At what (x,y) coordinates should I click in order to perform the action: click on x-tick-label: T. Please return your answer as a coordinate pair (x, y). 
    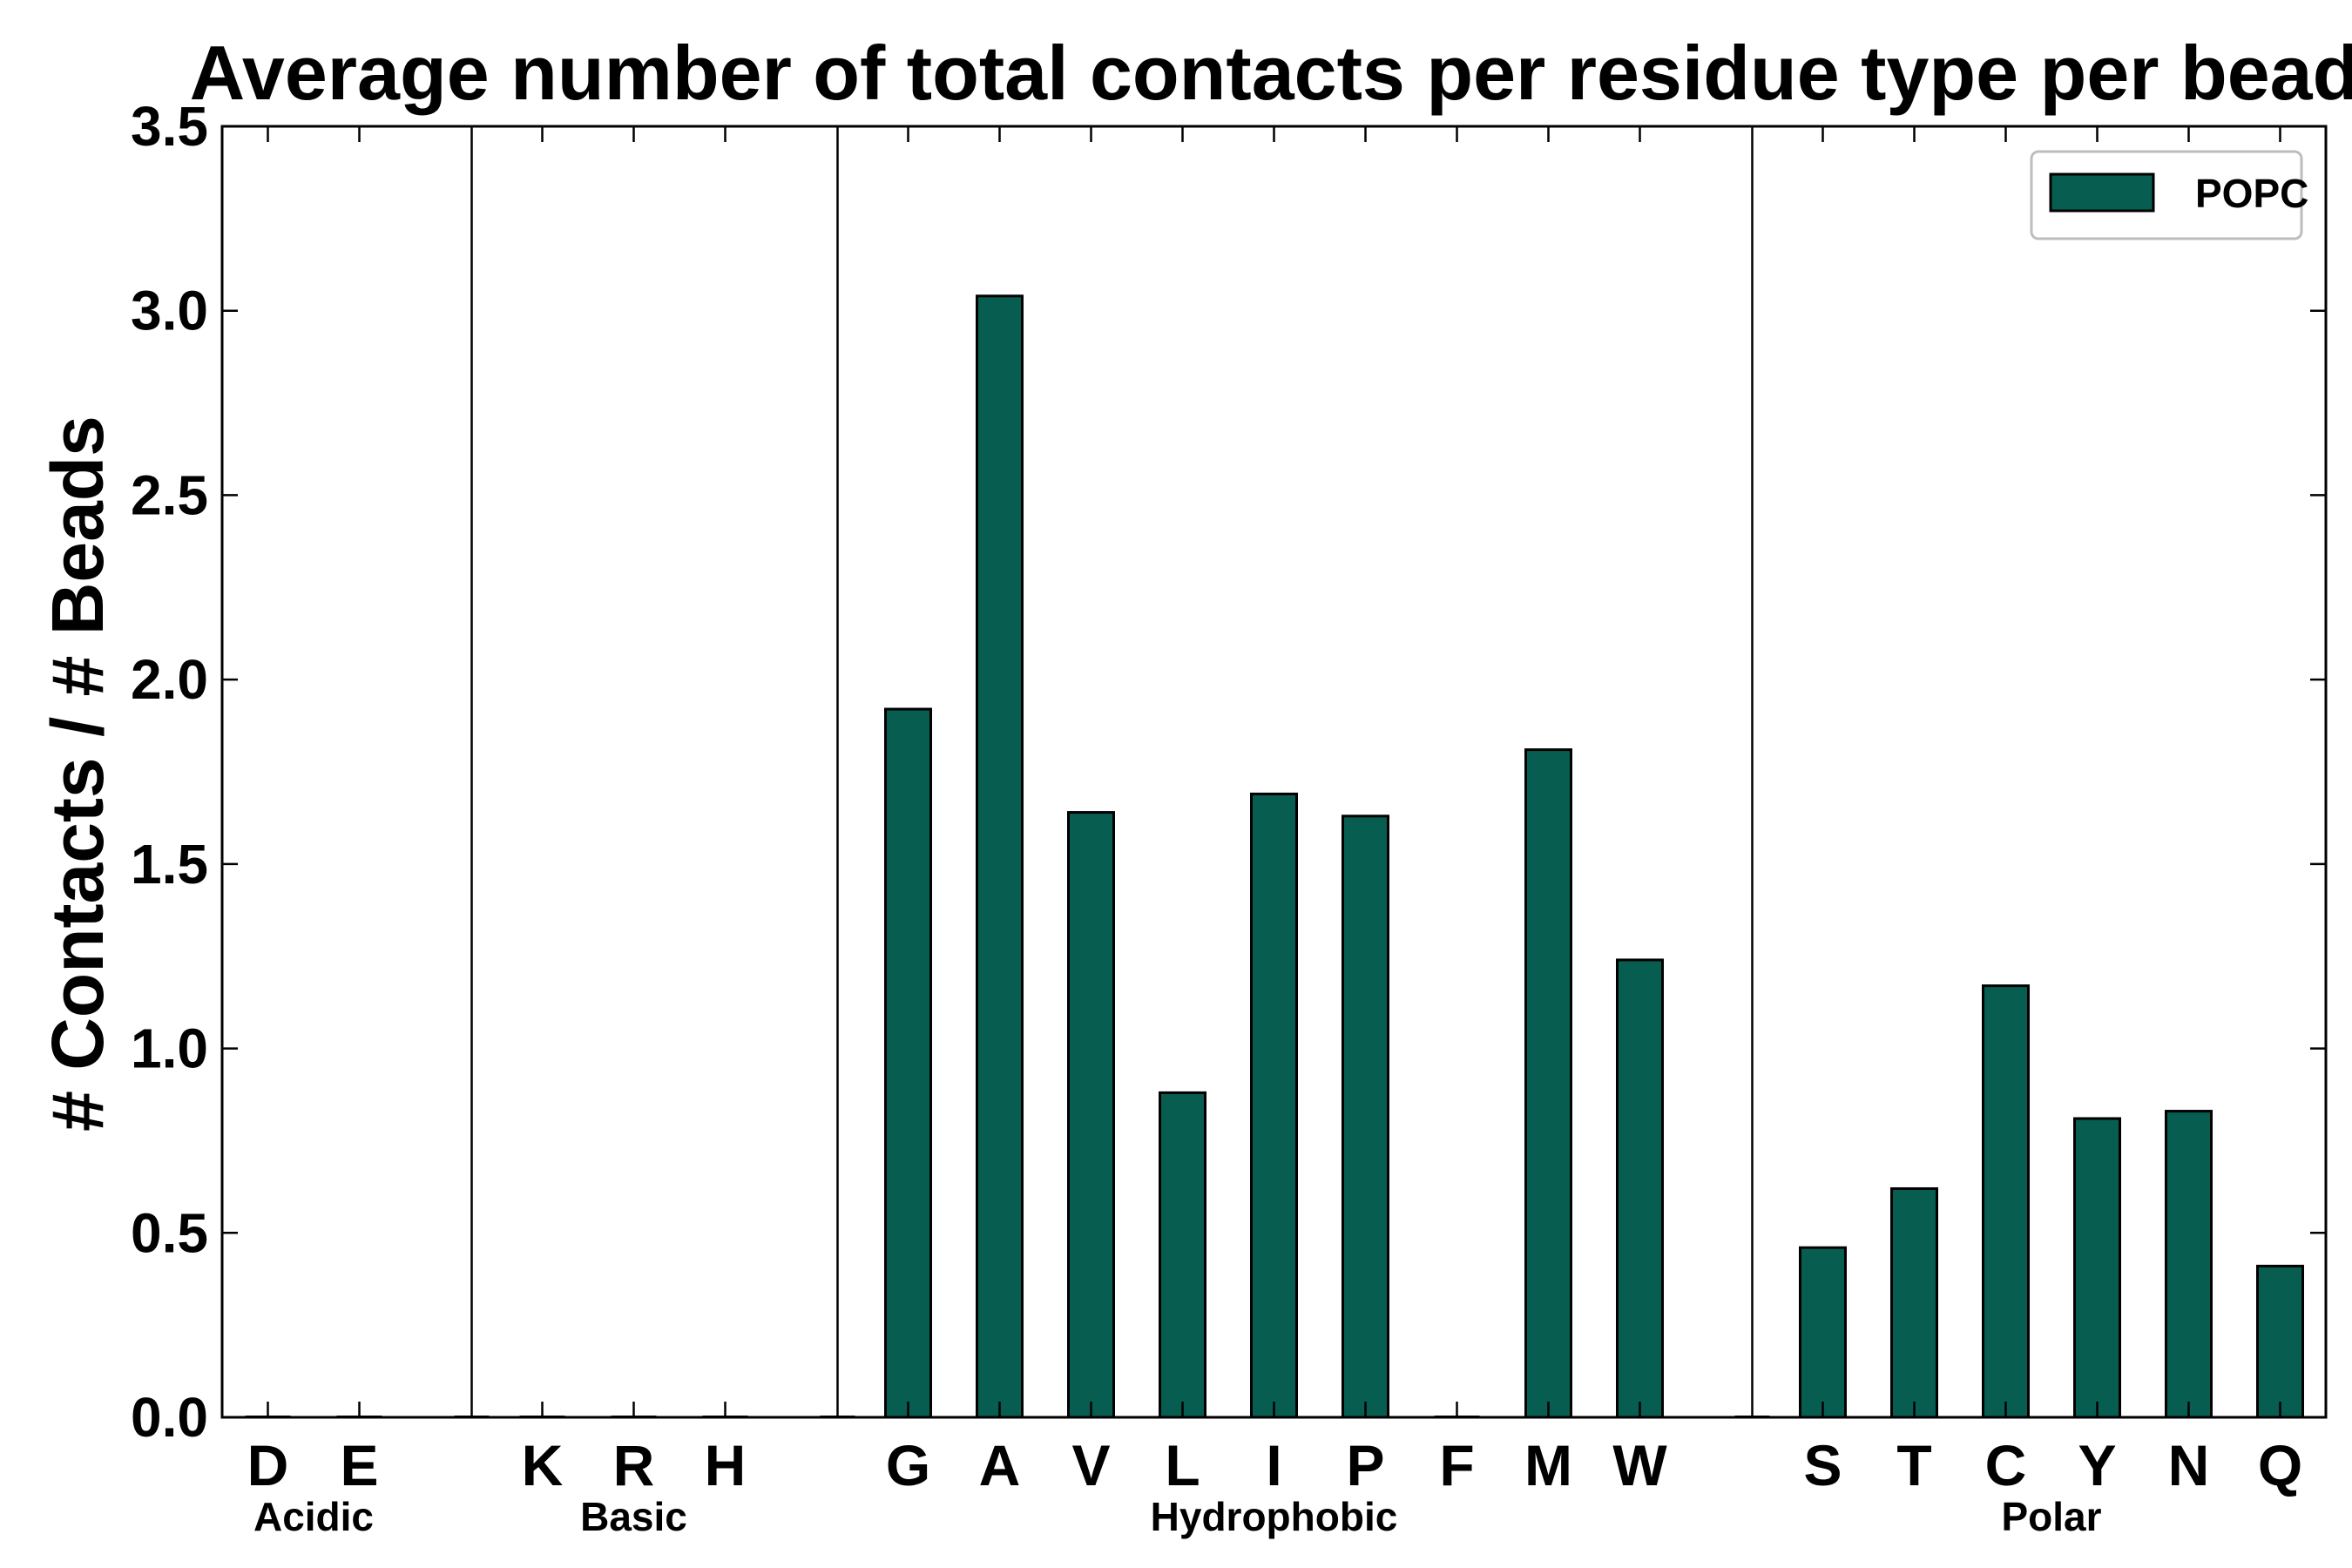
    Looking at the image, I should click on (1914, 1465).